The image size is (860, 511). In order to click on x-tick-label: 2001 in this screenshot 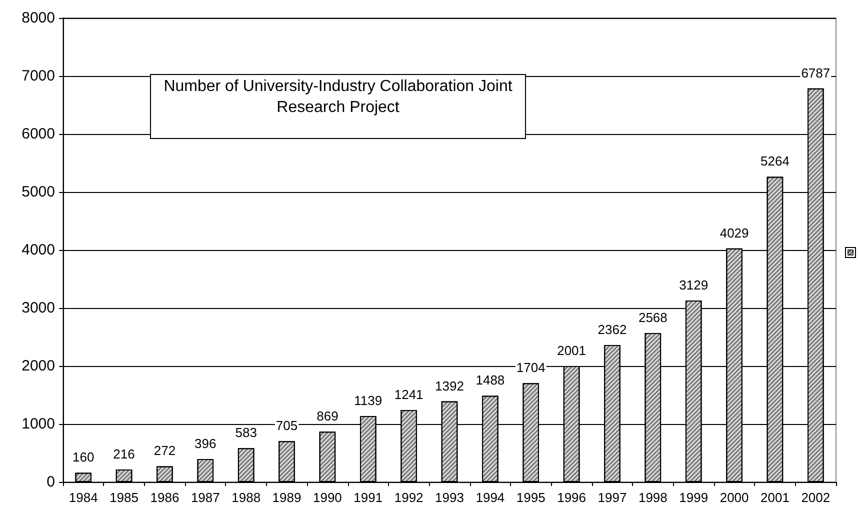, I will do `click(775, 497)`.